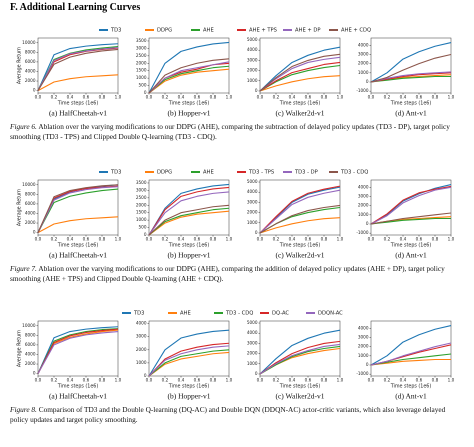  I want to click on legend-label: DDQN-AC, so click(330, 314).